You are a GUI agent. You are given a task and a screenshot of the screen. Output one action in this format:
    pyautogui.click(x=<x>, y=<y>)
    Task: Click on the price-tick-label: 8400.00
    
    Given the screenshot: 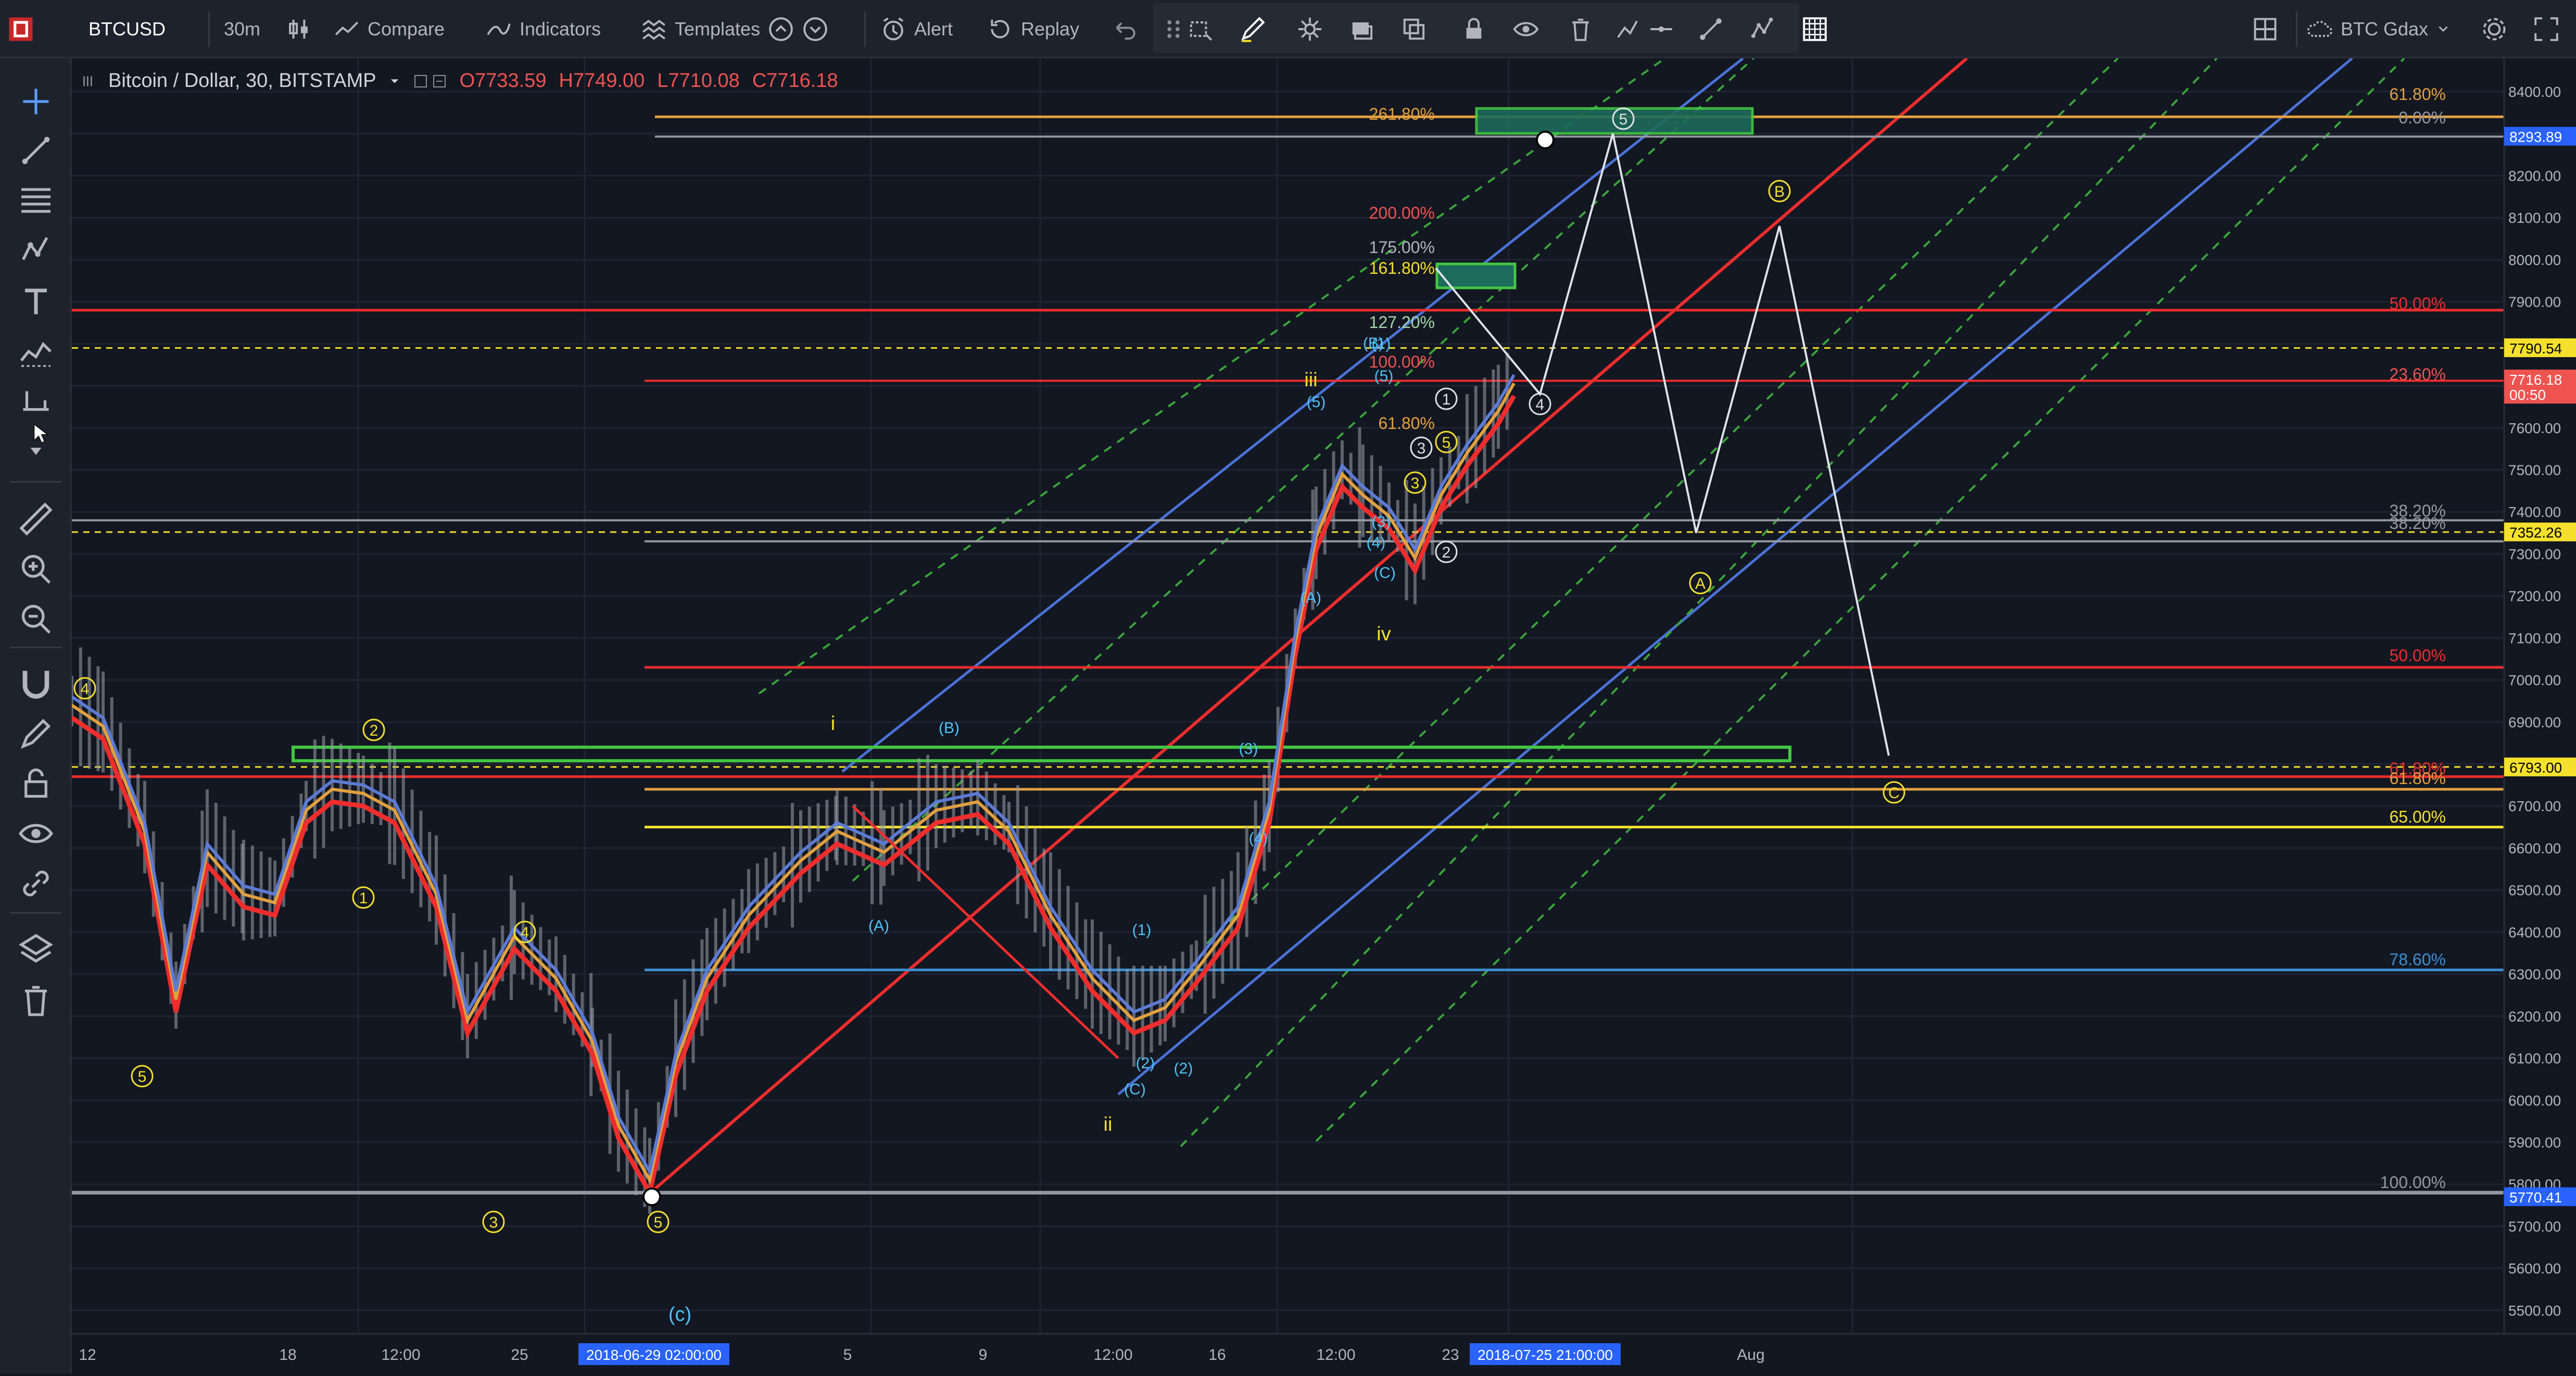 What is the action you would take?
    pyautogui.click(x=2534, y=92)
    